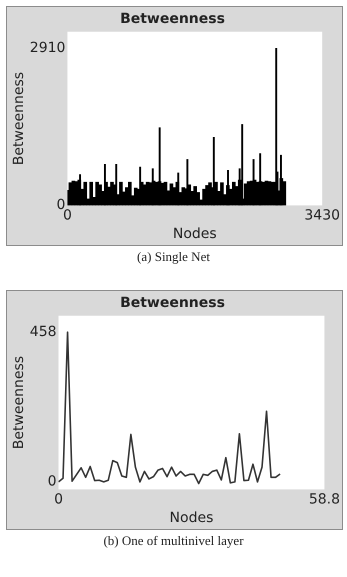 The height and width of the screenshot is (577, 347). Describe the element at coordinates (48, 48) in the screenshot. I see `y-tick-label: 2910` at that location.